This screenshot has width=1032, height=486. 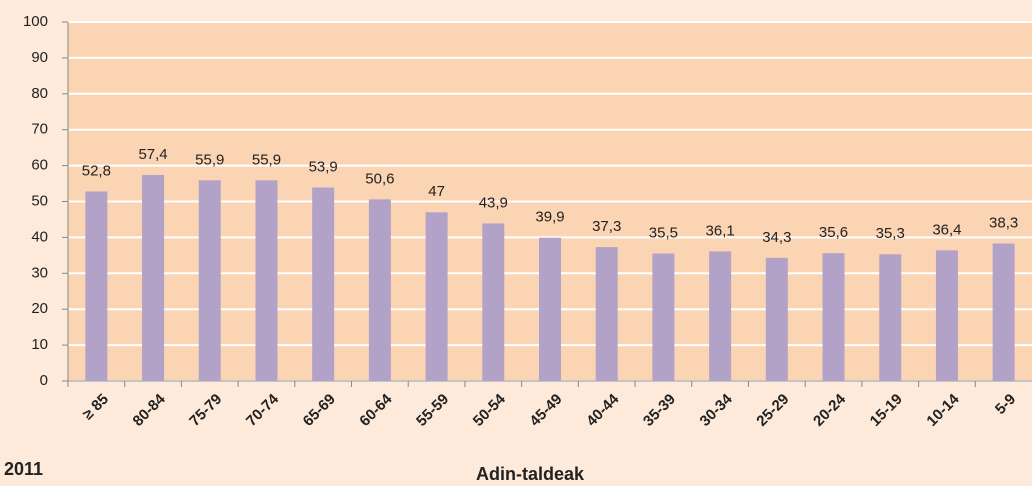 I want to click on x-tick-label: 25-29, so click(x=772, y=410).